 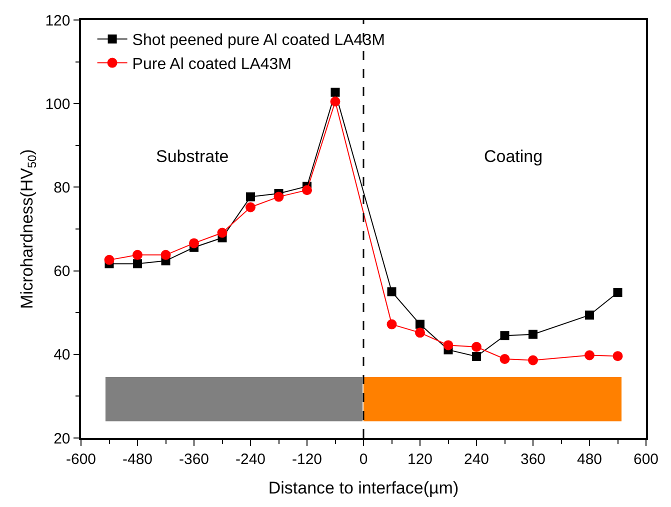 I want to click on x-tick-label: -600, so click(x=81, y=459).